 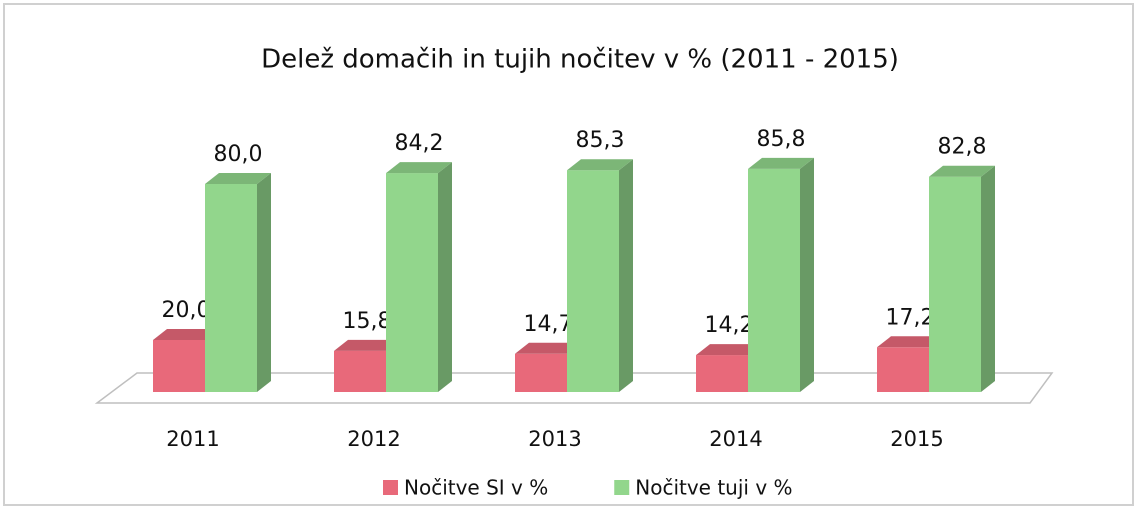 I want to click on value-label: 82,8, so click(x=962, y=147).